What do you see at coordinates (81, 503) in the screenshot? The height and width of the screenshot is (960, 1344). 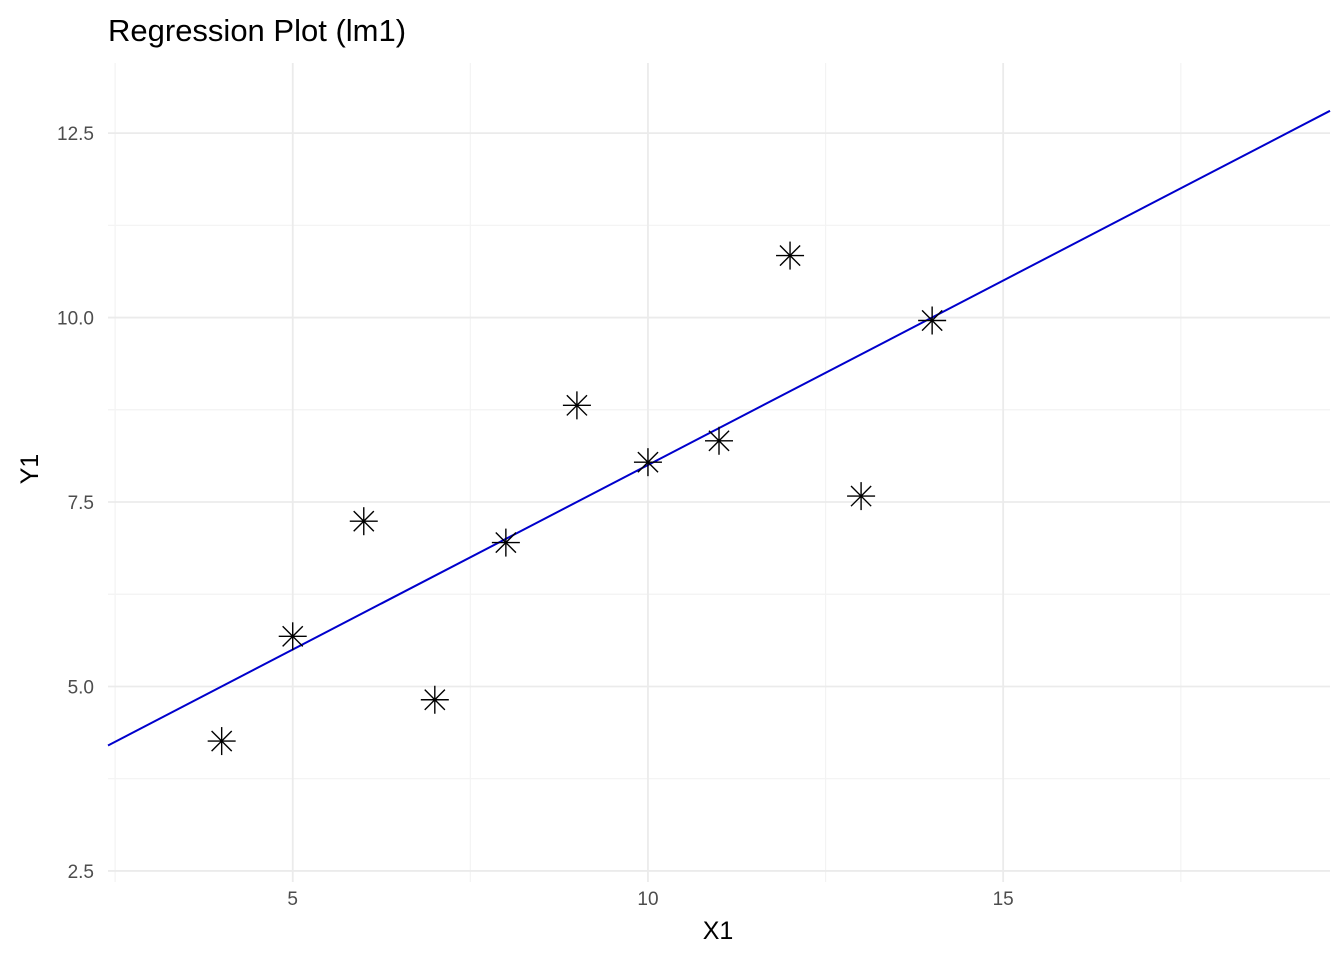 I see `y-tick-label-2: 7.5` at bounding box center [81, 503].